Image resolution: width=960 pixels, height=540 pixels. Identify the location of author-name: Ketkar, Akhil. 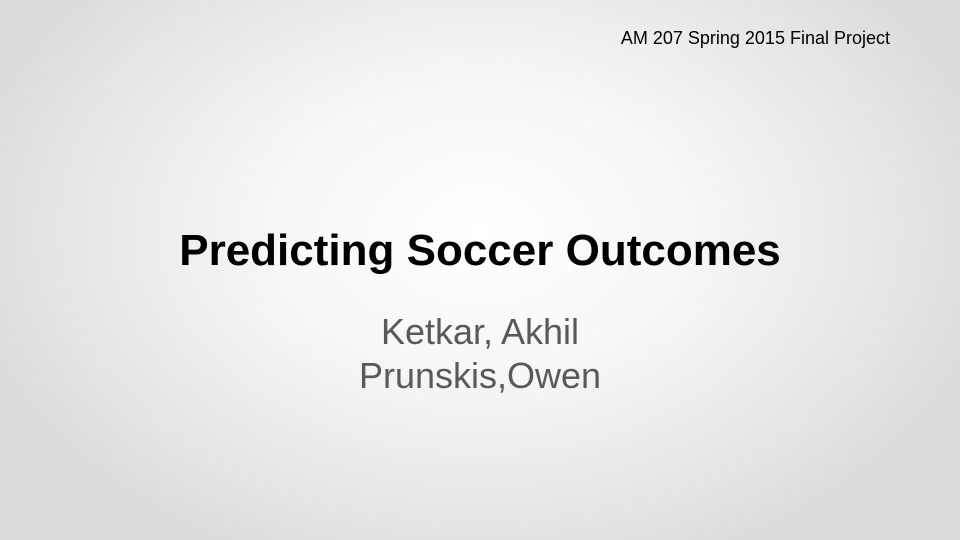
(480, 331).